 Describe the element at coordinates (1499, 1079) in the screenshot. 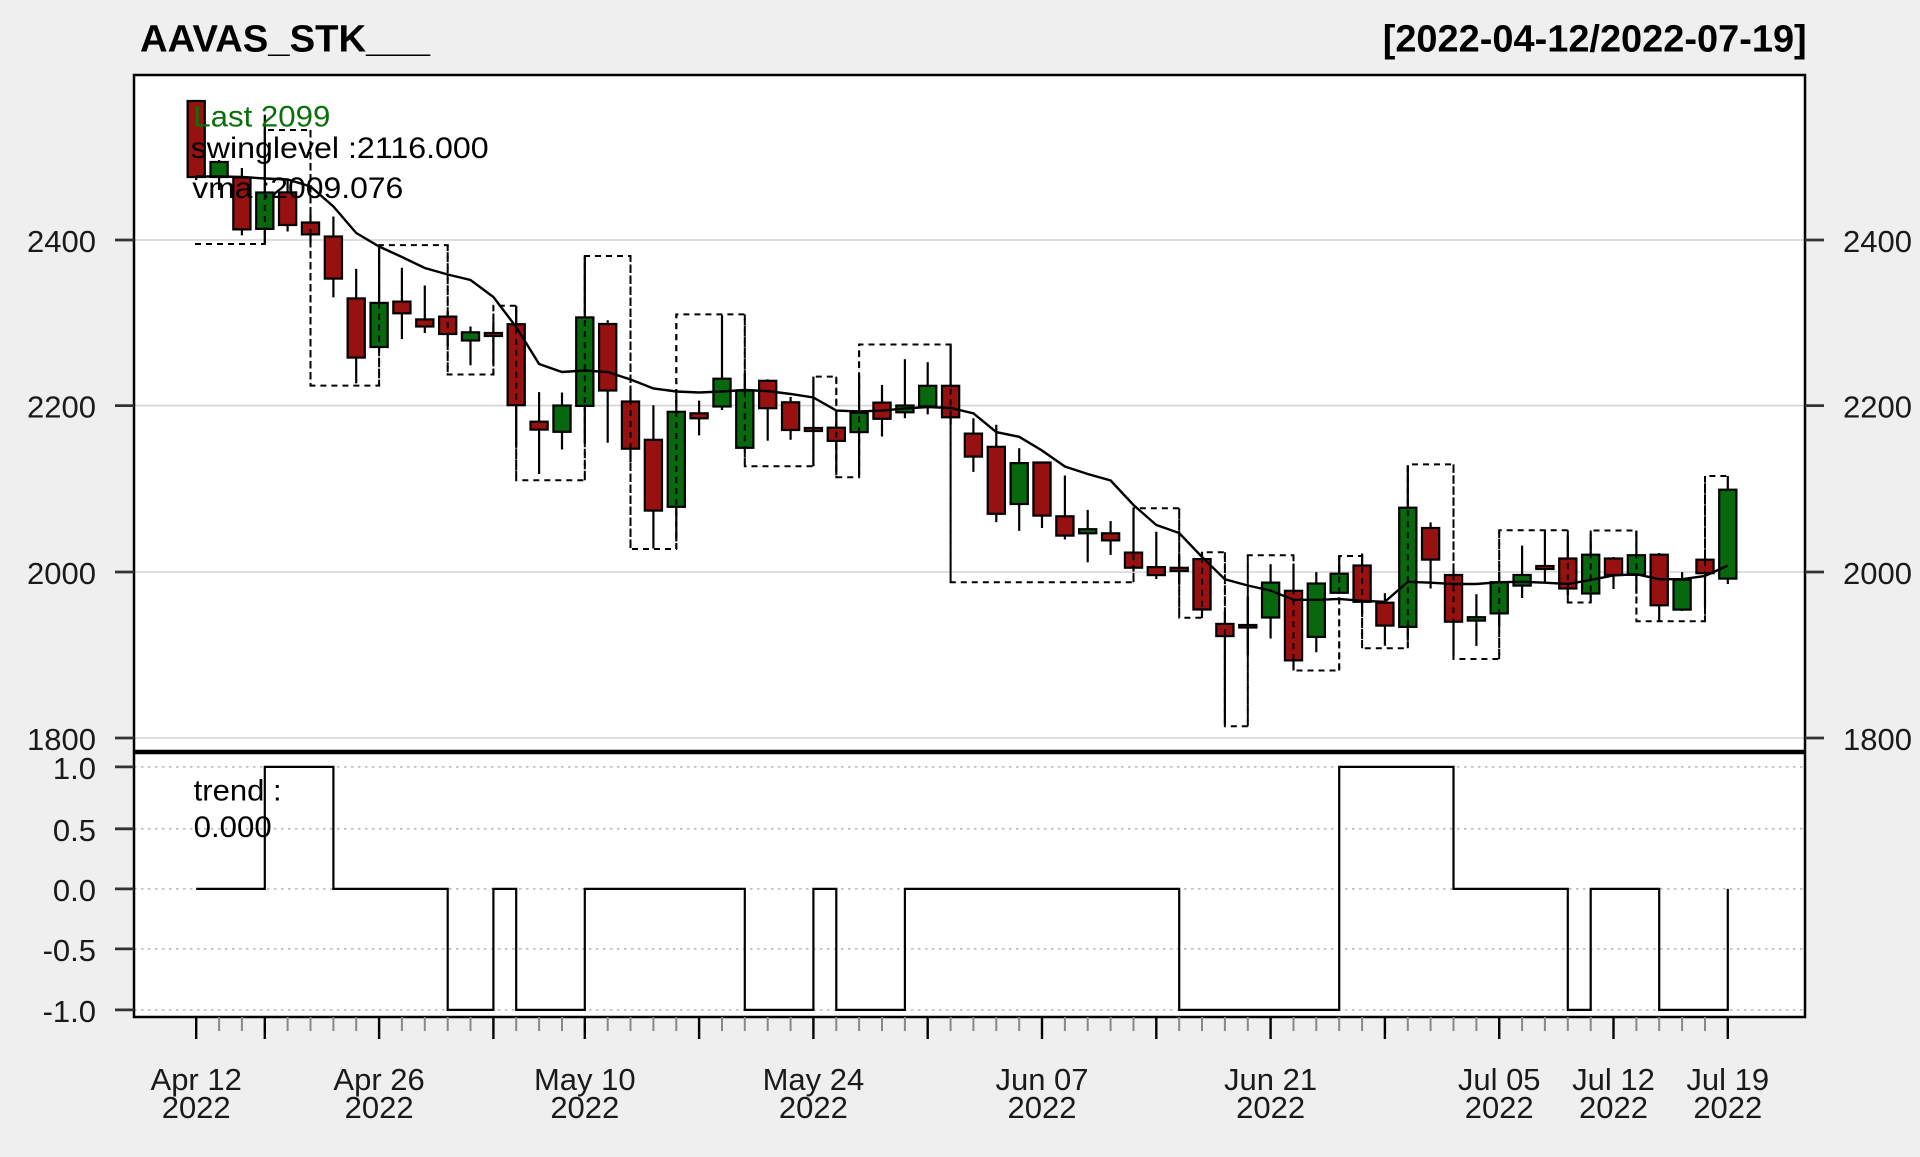

I see `svg-text: Jul 05` at that location.